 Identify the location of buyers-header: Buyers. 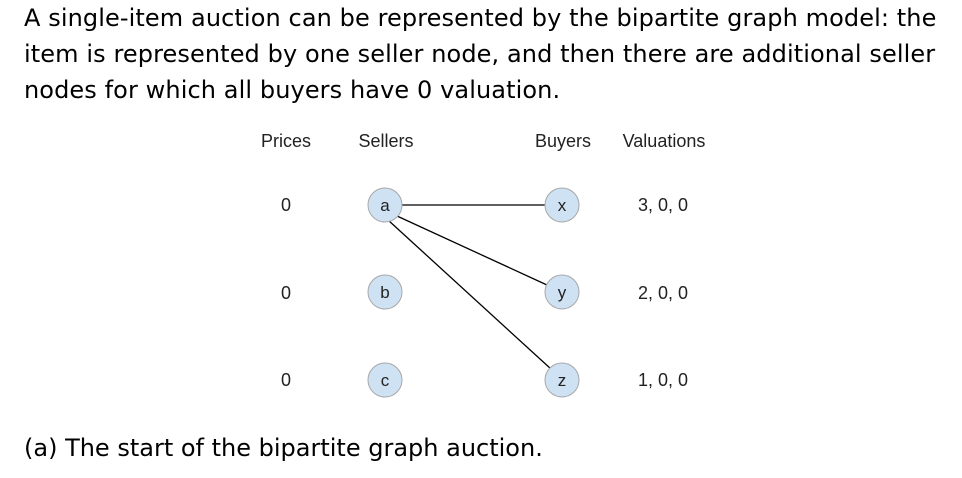
(563, 141).